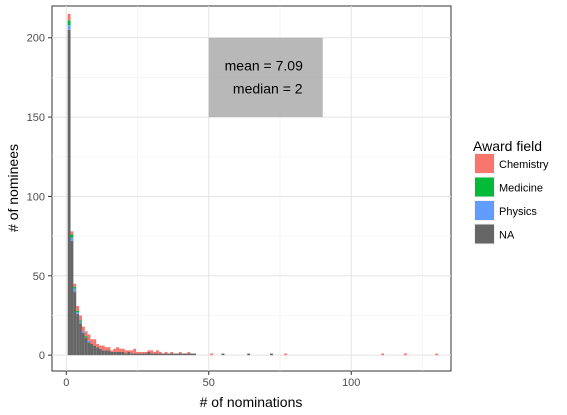 Image resolution: width=567 pixels, height=415 pixels. What do you see at coordinates (36, 197) in the screenshot?
I see `y-tick-label: 100` at bounding box center [36, 197].